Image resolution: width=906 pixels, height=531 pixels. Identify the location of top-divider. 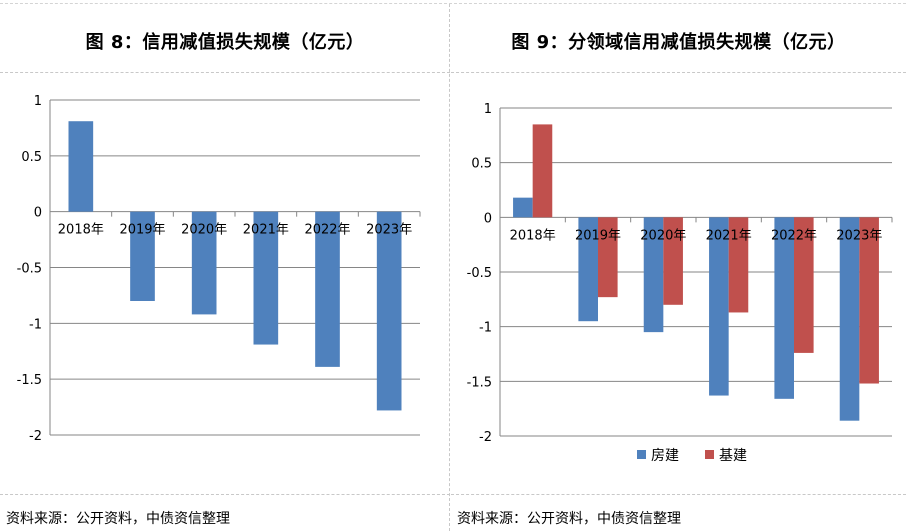
(453, 3).